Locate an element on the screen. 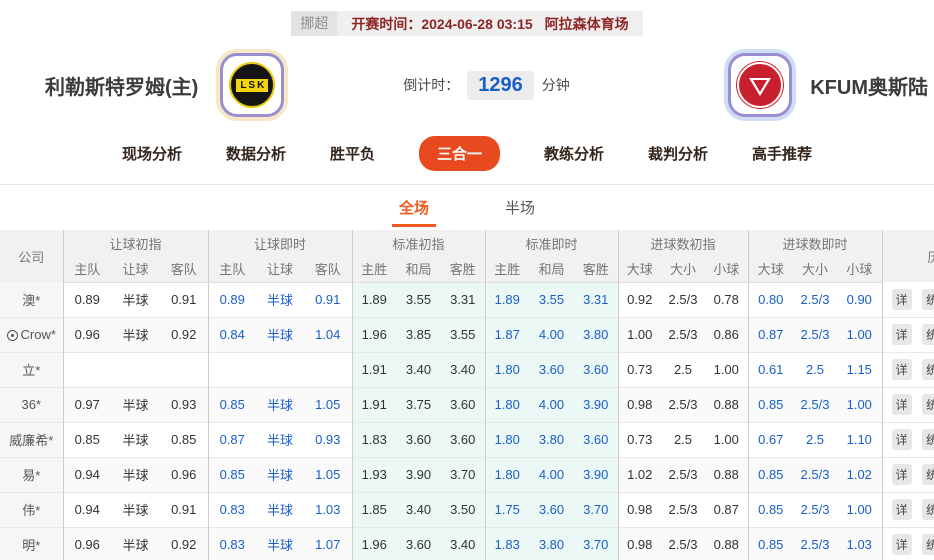 This screenshot has height=560, width=934. odds-cell: 0.61 is located at coordinates (771, 369).